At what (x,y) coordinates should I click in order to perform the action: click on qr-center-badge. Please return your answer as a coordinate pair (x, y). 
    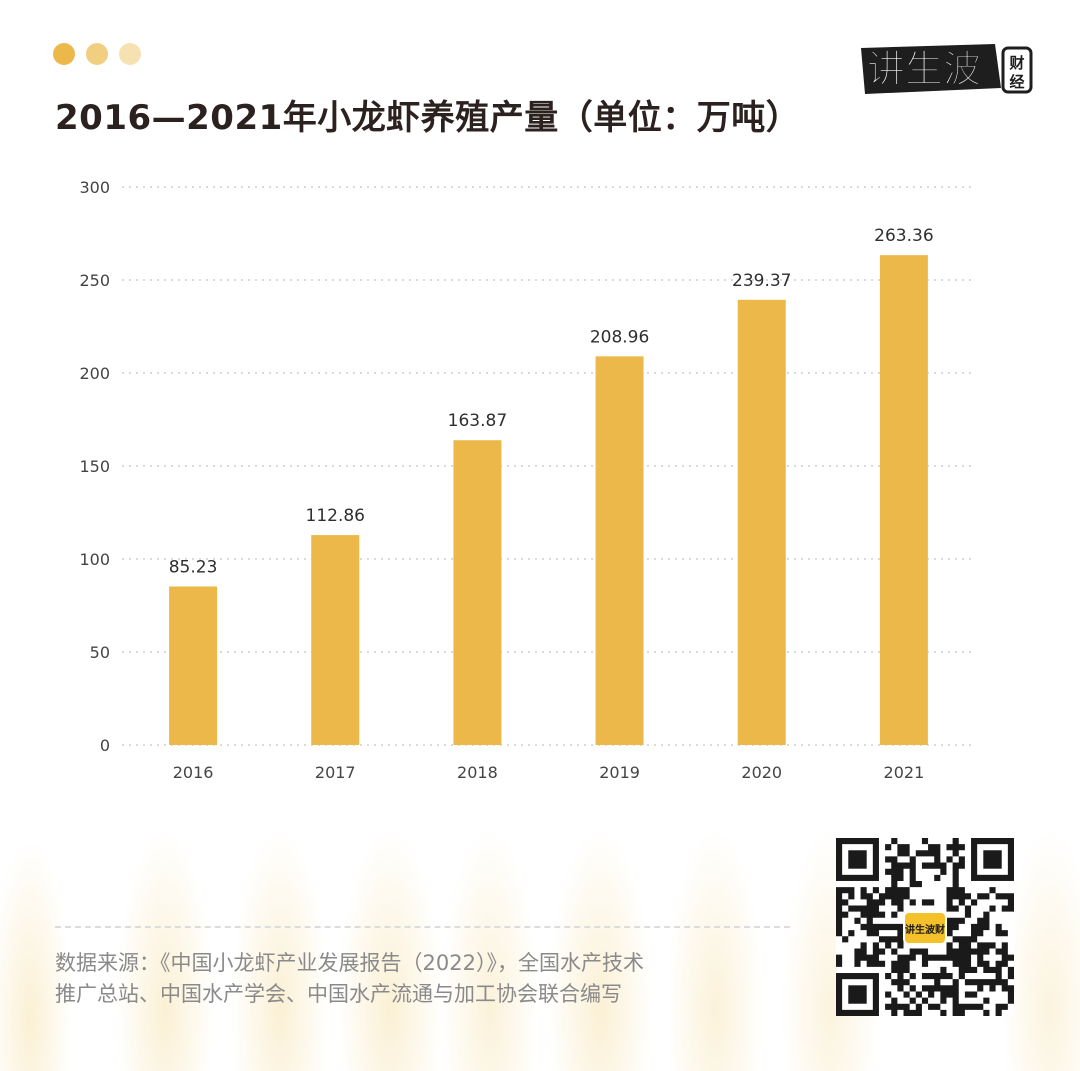
    Looking at the image, I should click on (925, 928).